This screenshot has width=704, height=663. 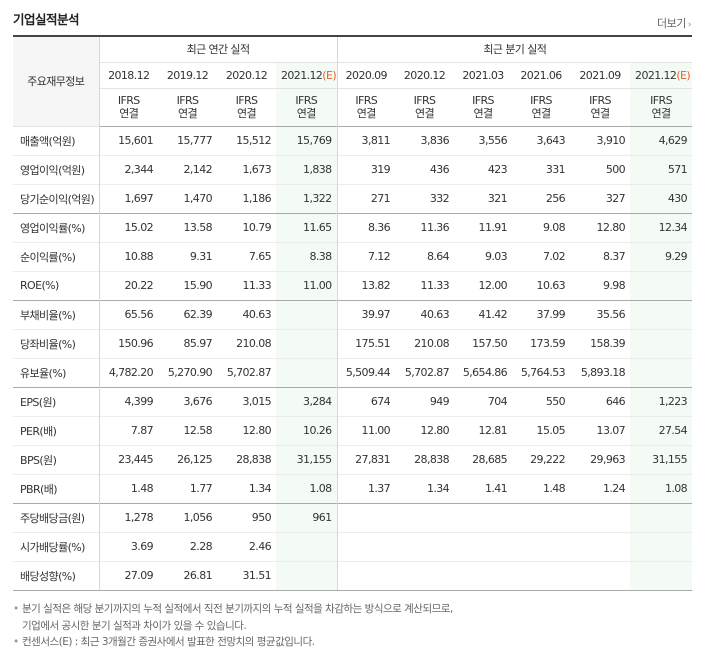 I want to click on section-title: 기업실적분석, so click(x=46, y=19).